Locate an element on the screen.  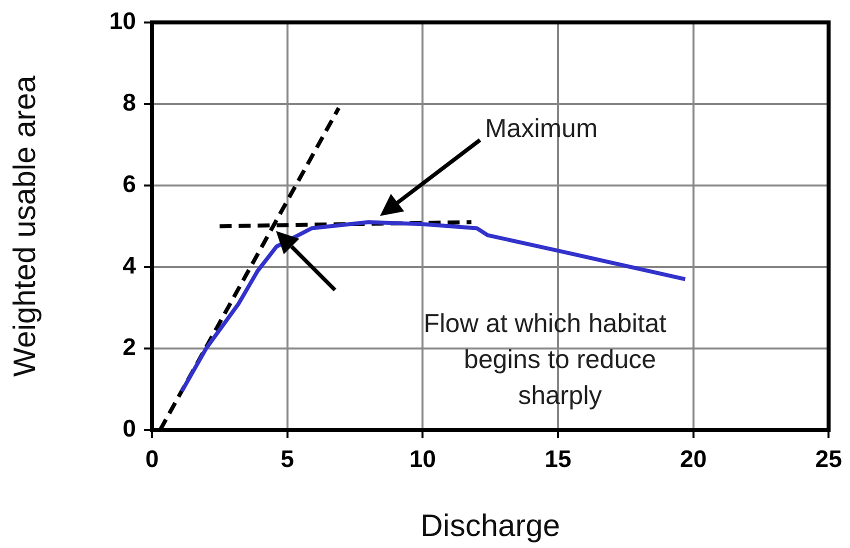
y-tick-label: 8 is located at coordinates (129, 103).